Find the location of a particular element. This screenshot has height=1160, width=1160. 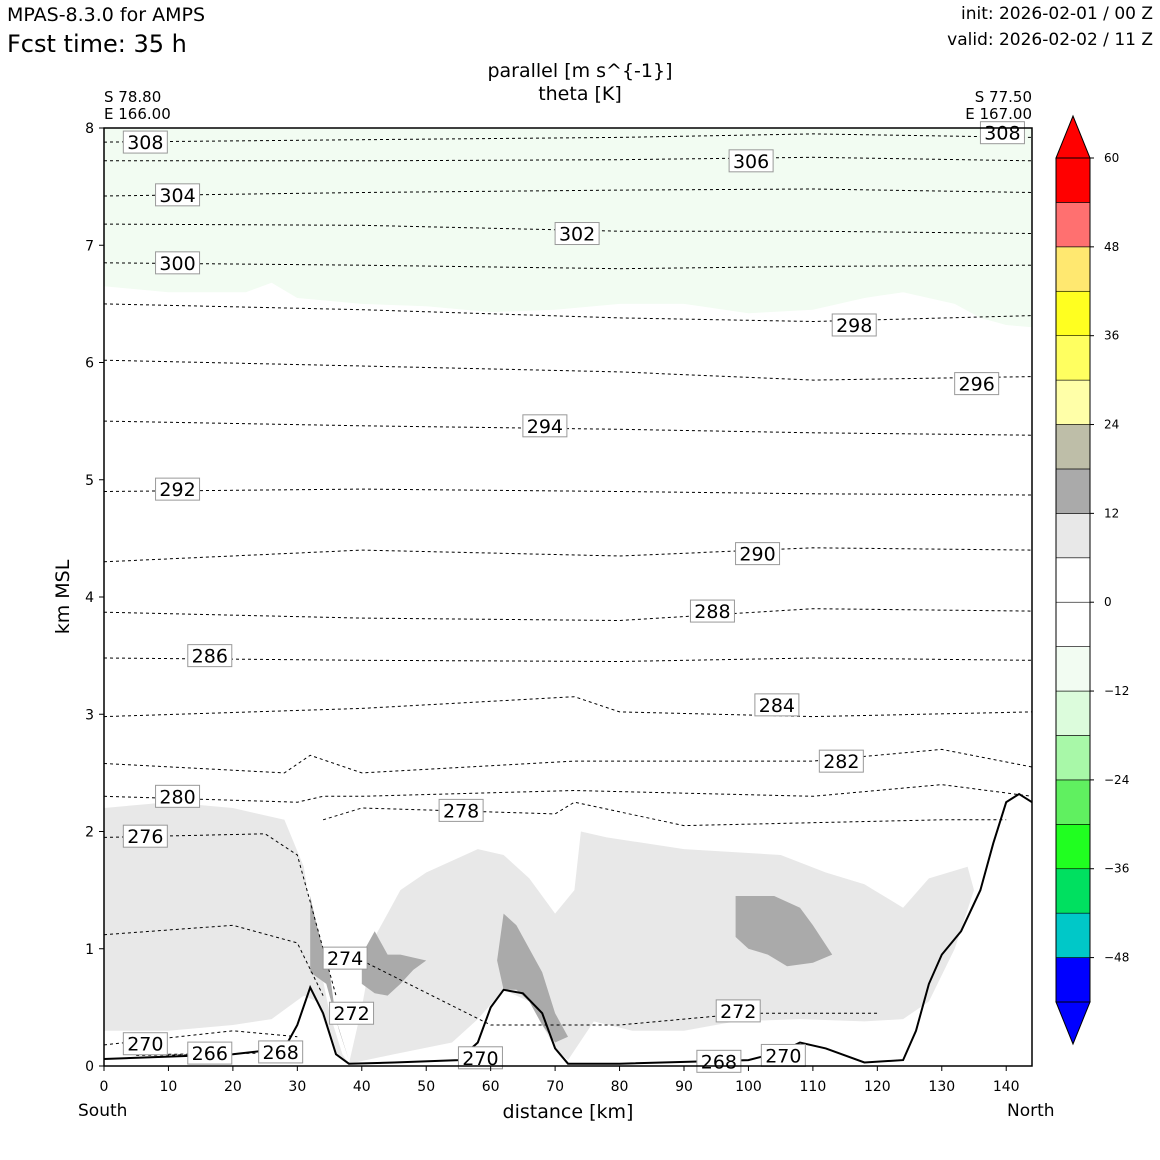

contour-label: 278 is located at coordinates (461, 811).